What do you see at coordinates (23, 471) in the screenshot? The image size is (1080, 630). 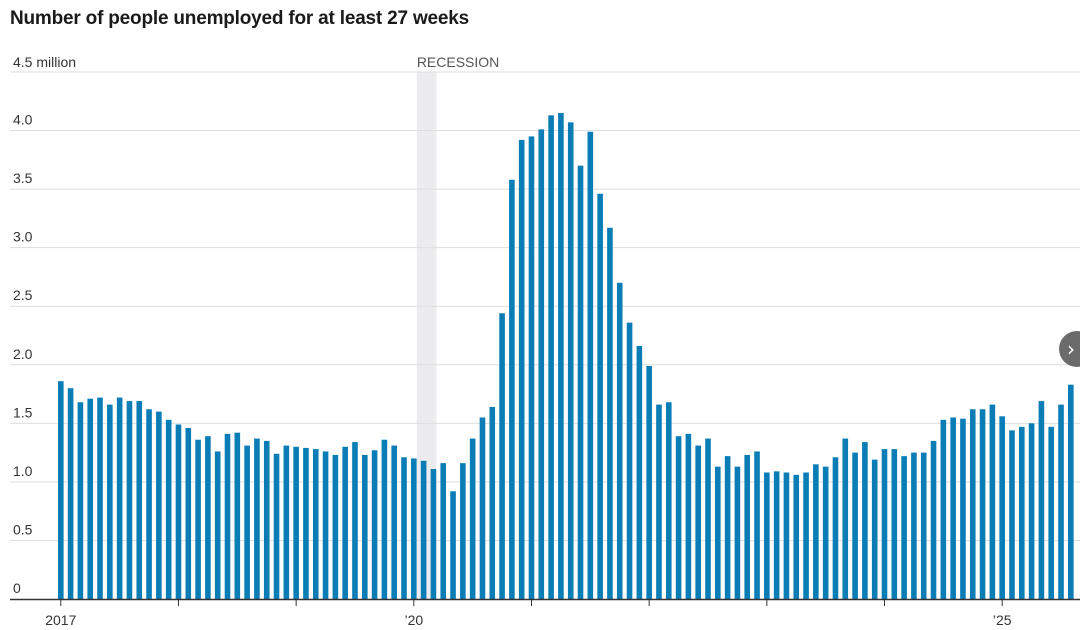 I see `y-tick-label: 1.0` at bounding box center [23, 471].